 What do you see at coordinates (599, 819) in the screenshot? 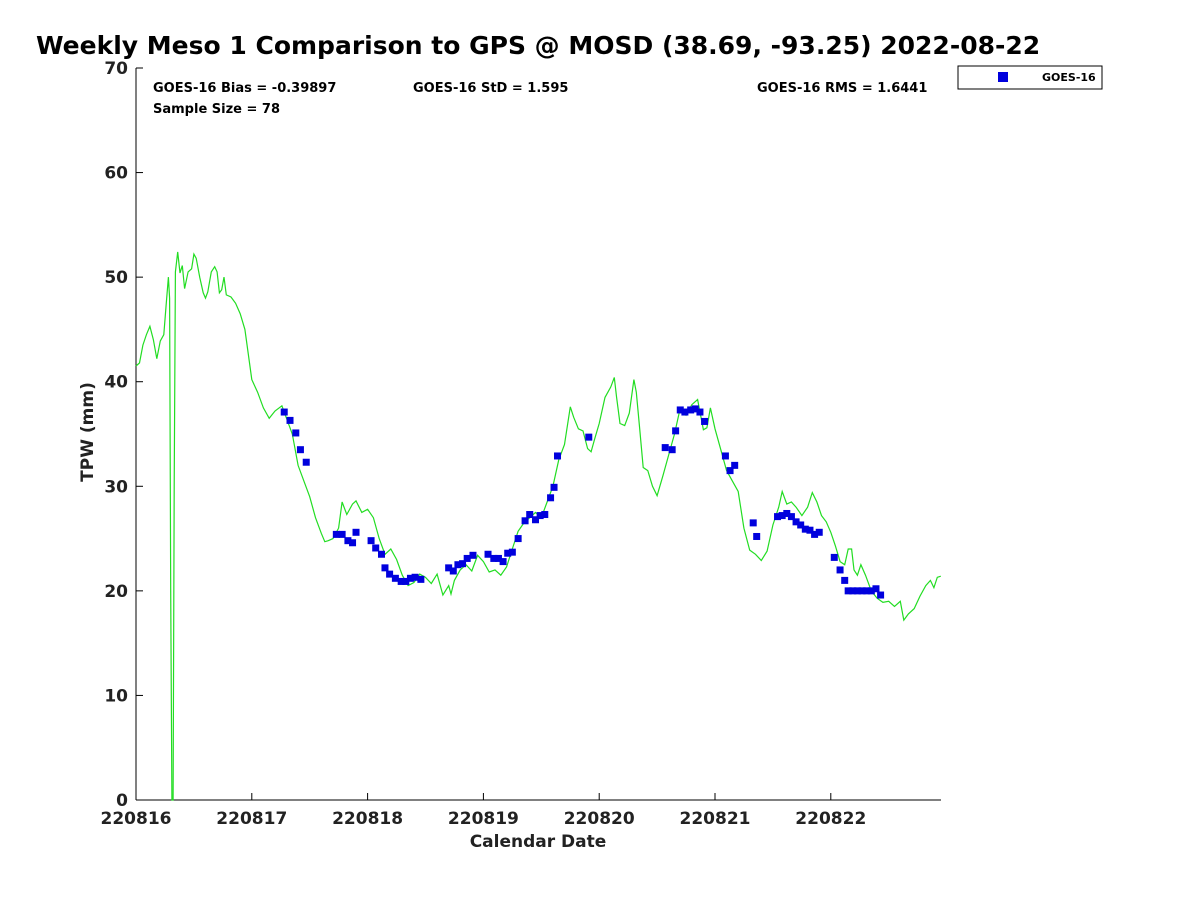
I see `x-tick-label: 220820` at bounding box center [599, 819].